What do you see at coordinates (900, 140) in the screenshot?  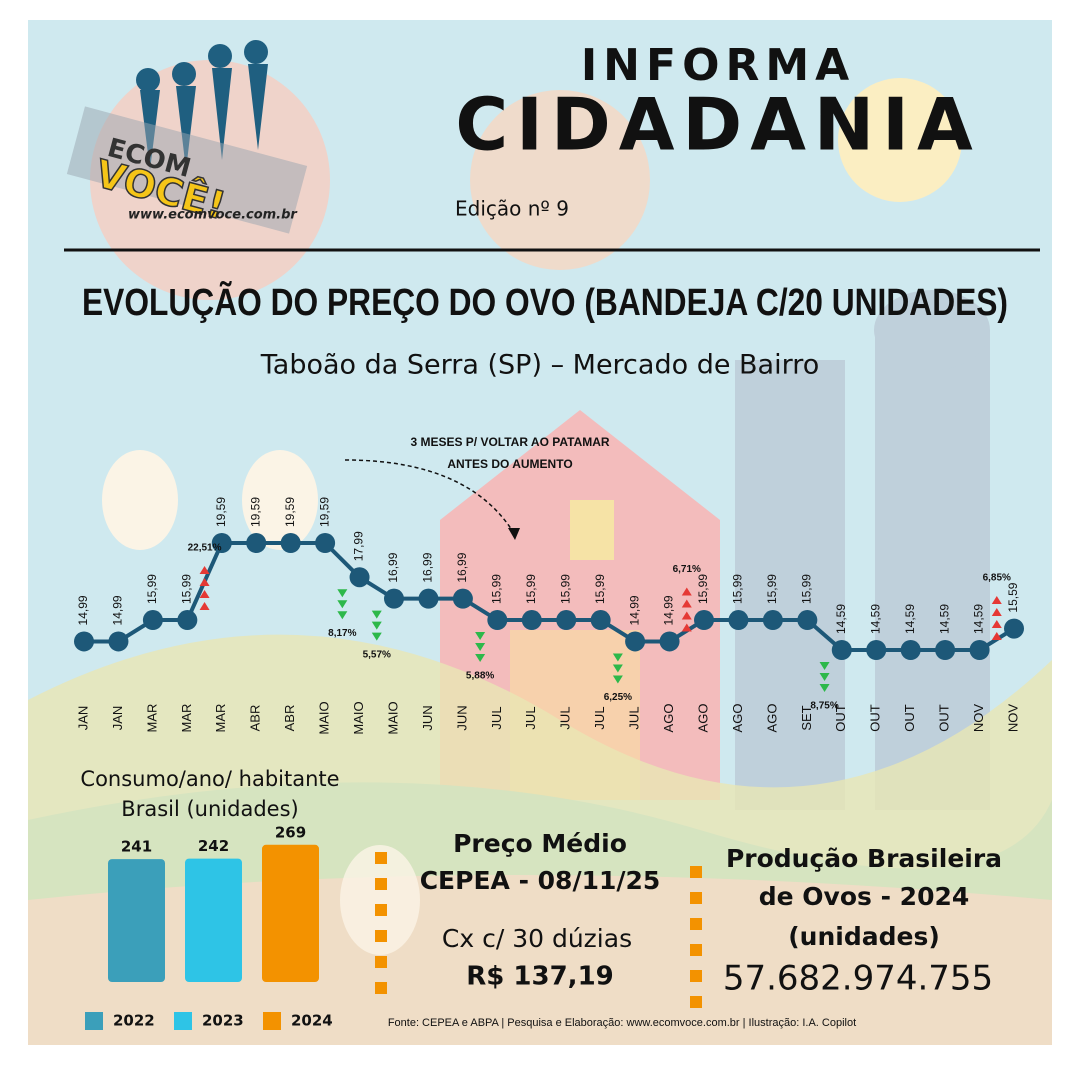 I see `sun` at bounding box center [900, 140].